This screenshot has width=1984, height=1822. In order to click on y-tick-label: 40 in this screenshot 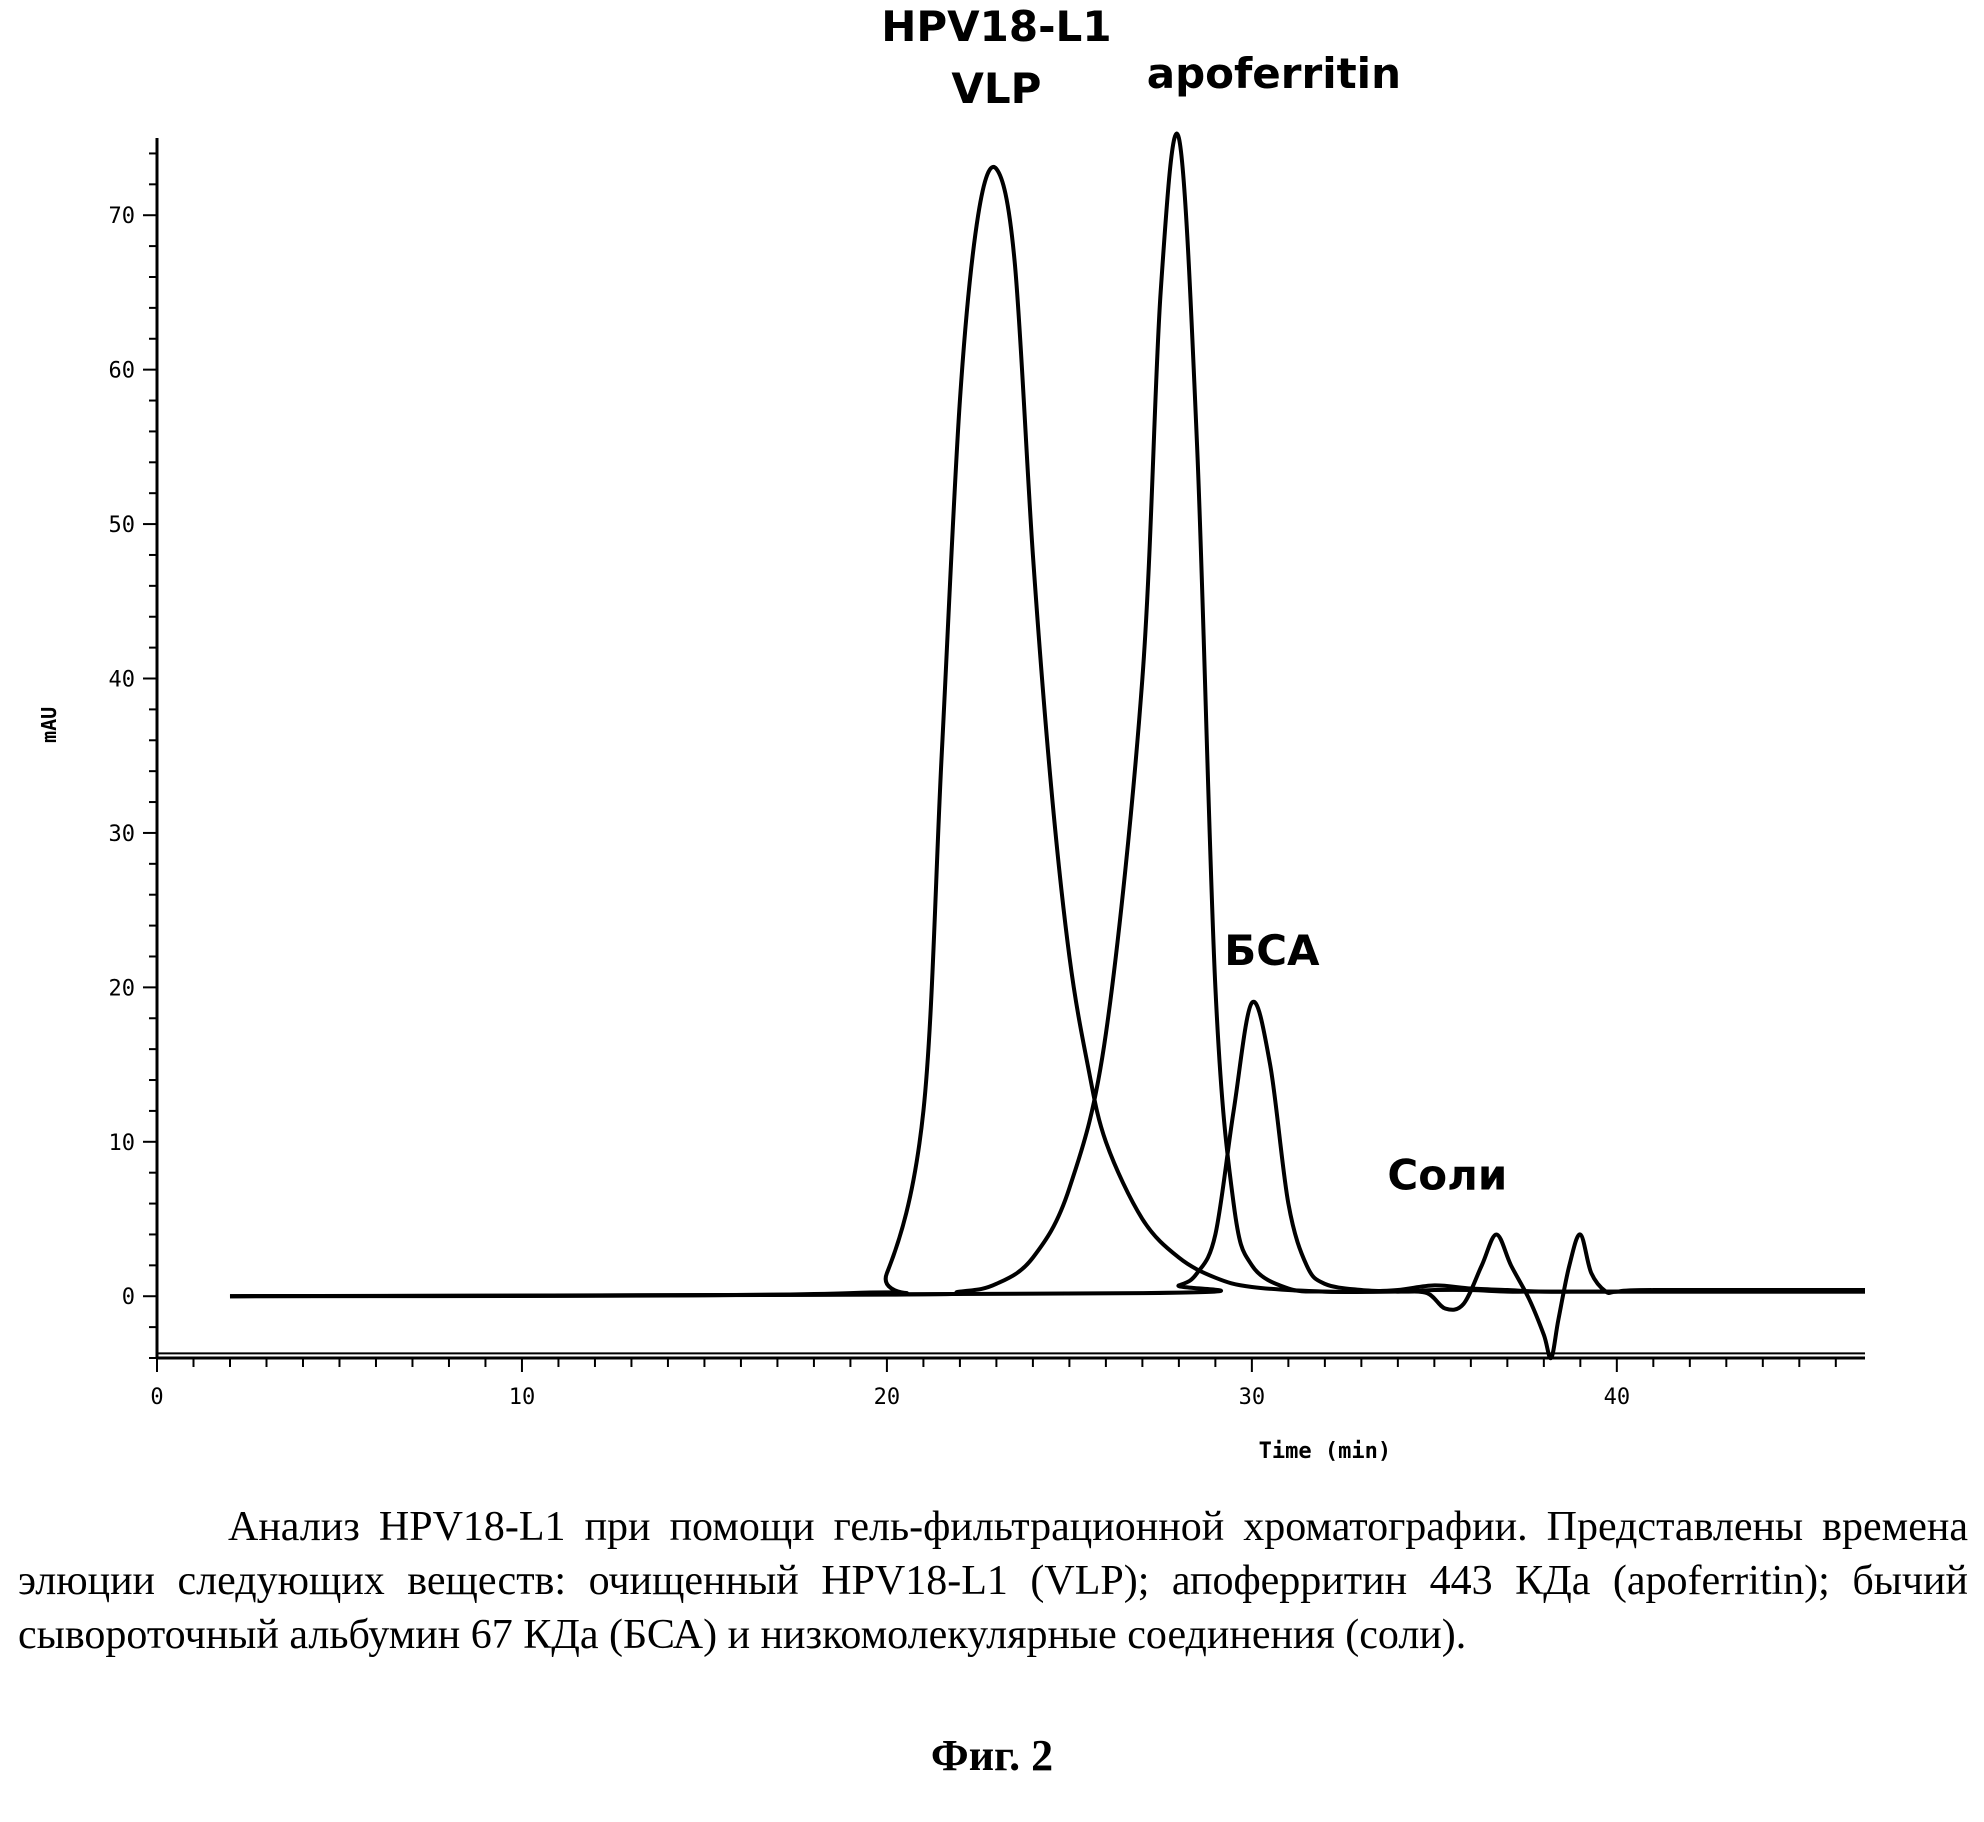, I will do `click(122, 680)`.